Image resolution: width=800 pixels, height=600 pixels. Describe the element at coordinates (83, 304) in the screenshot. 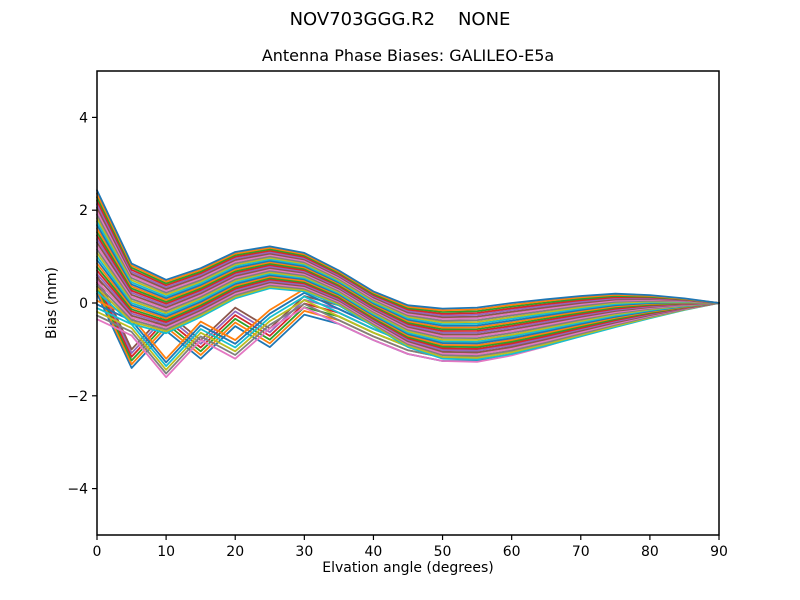

I see `y-tick-label: 0` at that location.